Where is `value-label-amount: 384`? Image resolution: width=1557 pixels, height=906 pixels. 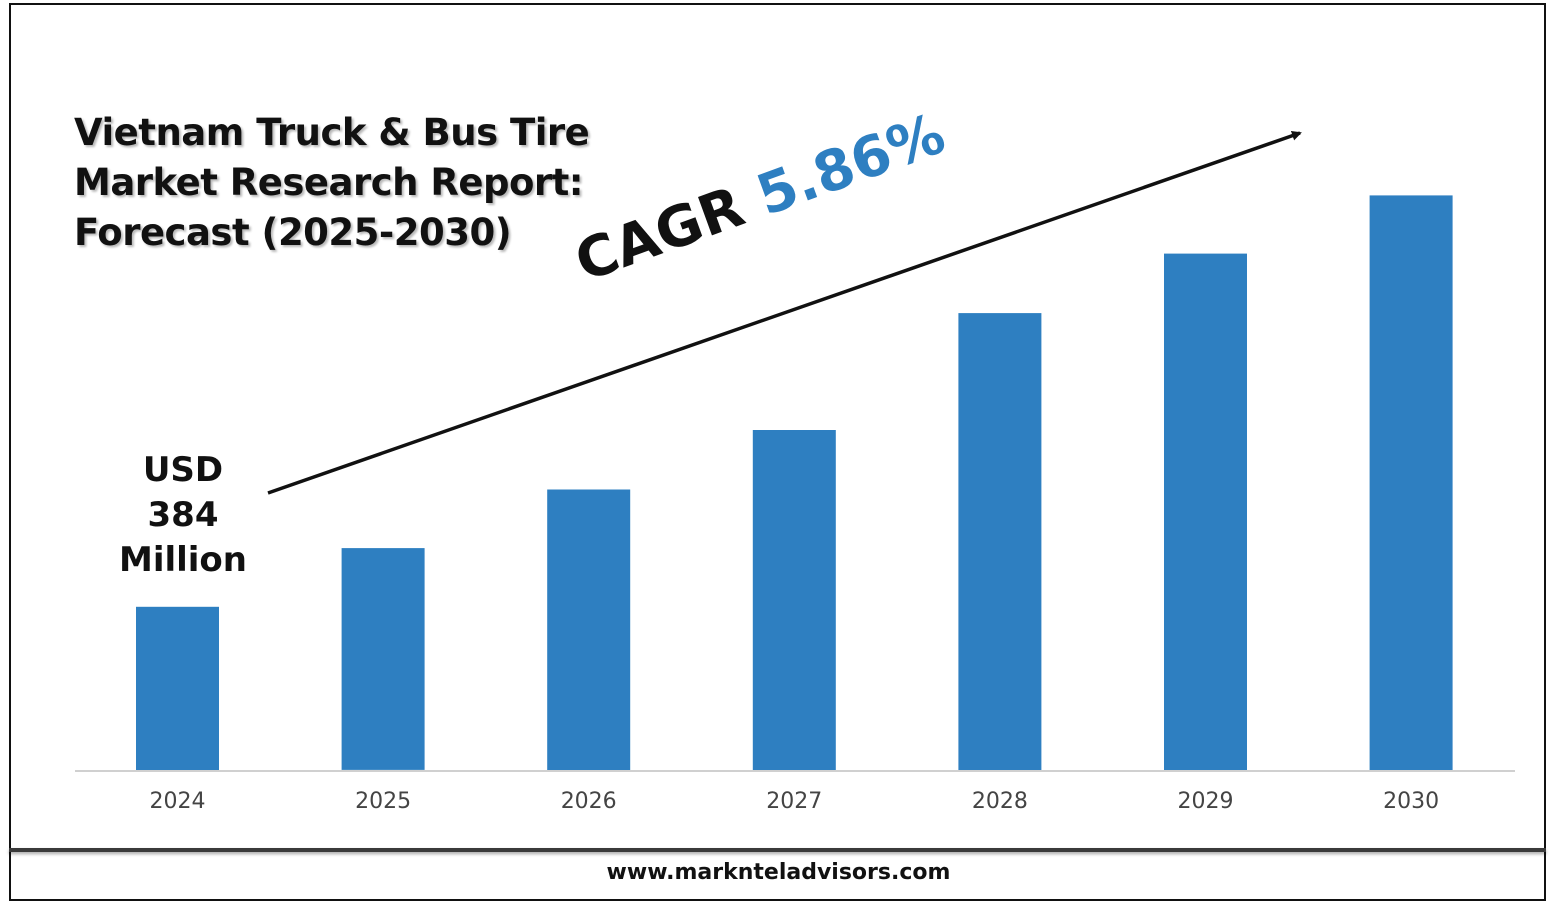
value-label-amount: 384 is located at coordinates (183, 515).